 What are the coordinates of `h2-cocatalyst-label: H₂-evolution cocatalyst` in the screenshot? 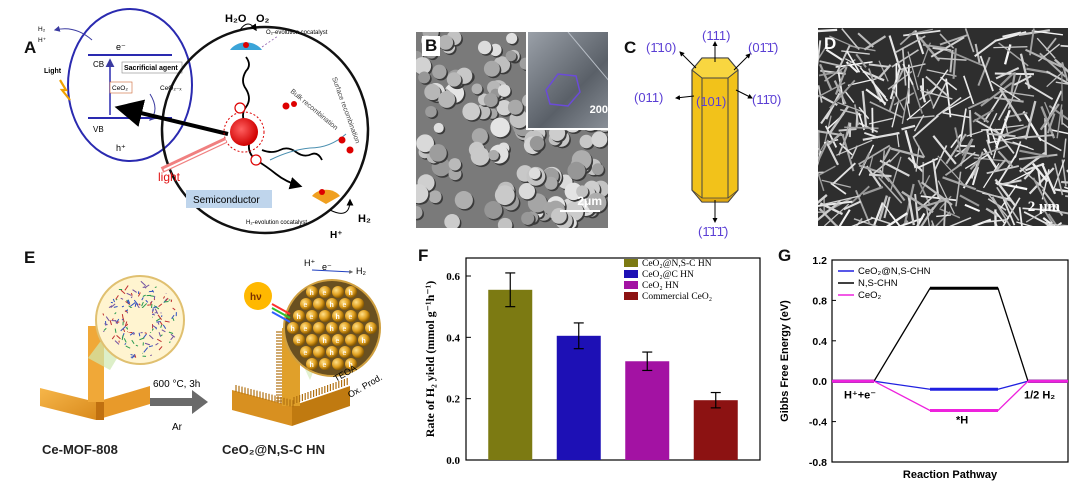 It's located at (276, 223).